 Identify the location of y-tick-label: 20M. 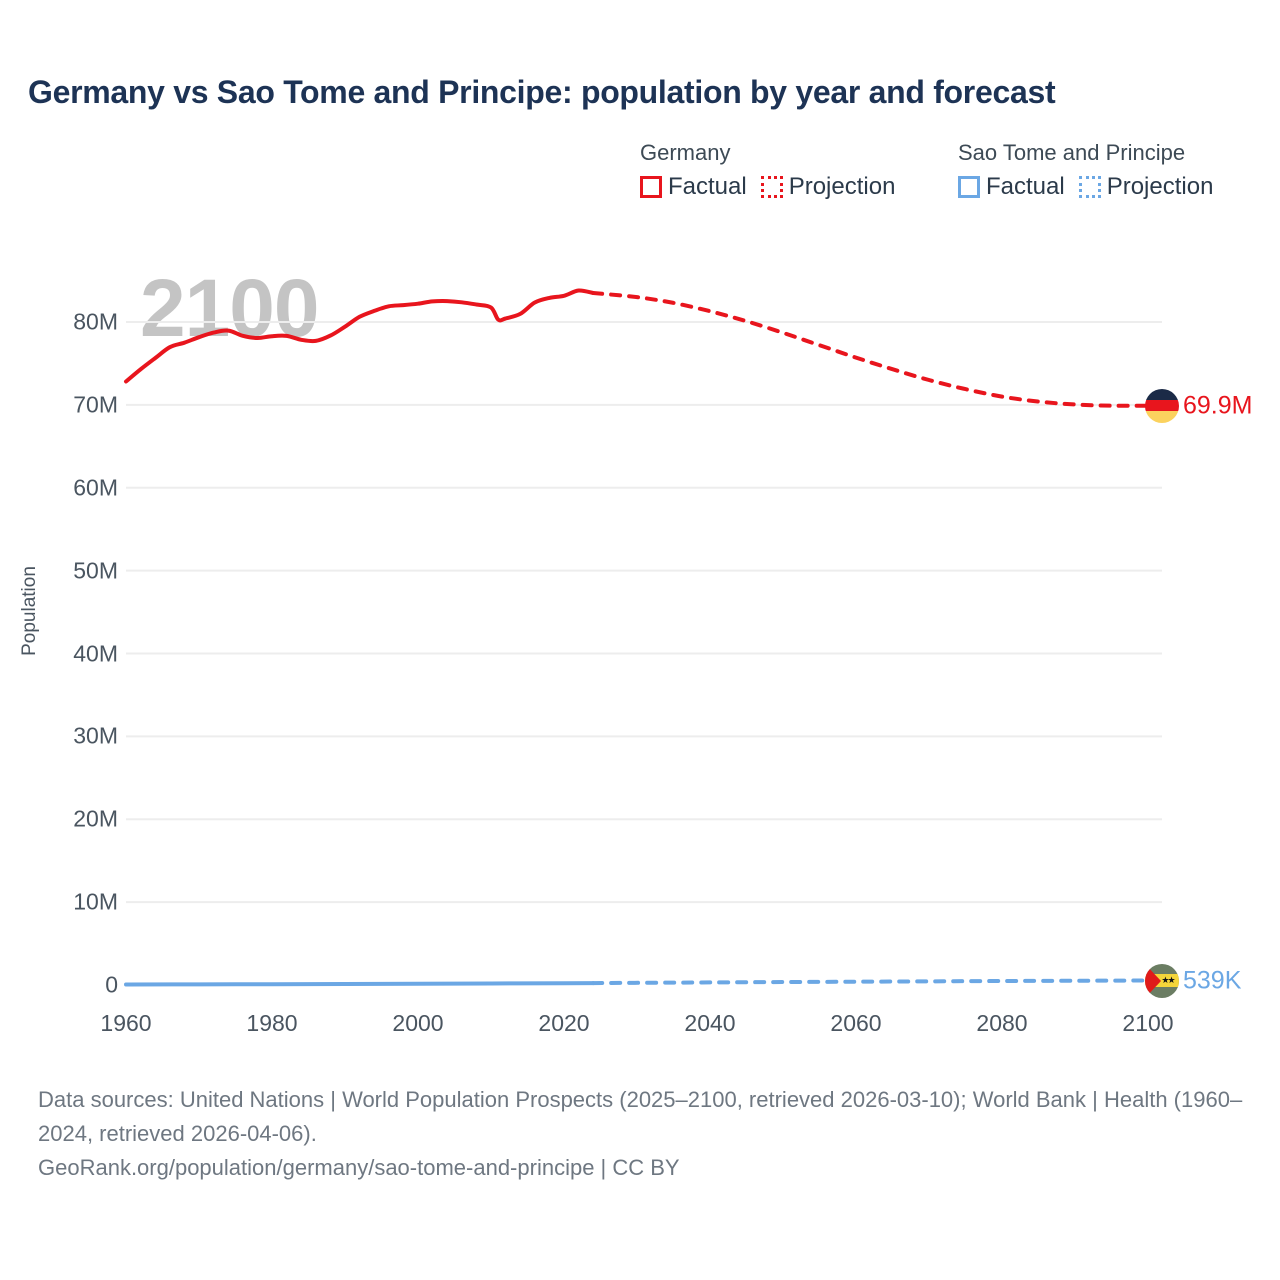
(95, 818).